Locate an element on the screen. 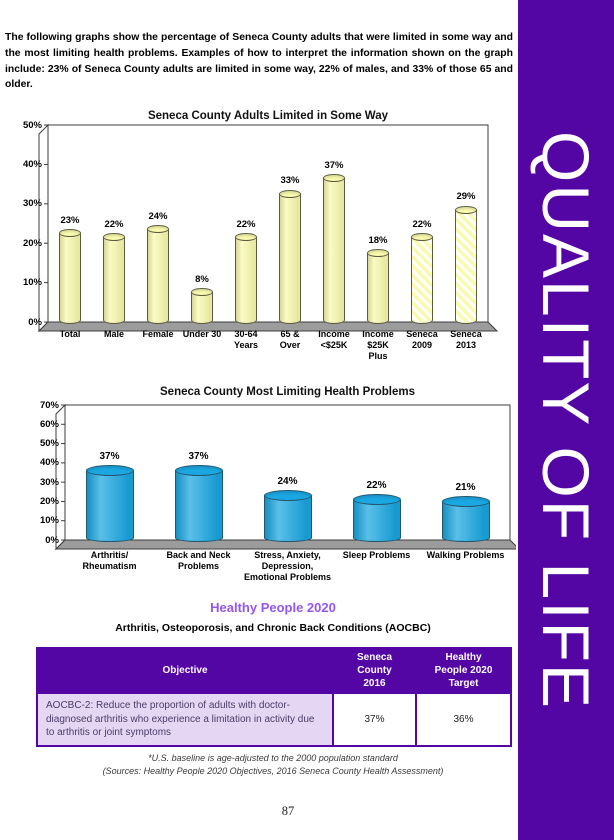 The width and height of the screenshot is (614, 840). x-axis-category-label: Walking Problems is located at coordinates (465, 555).